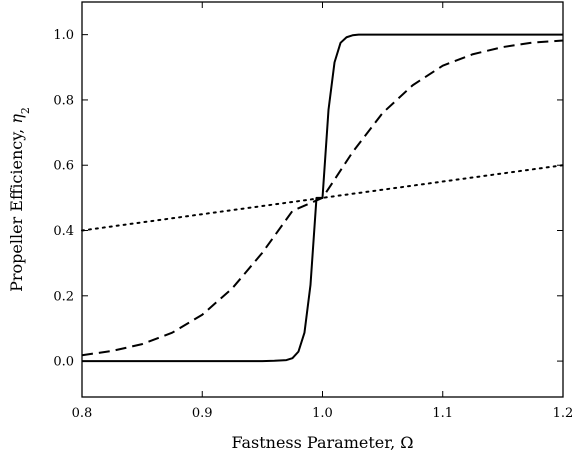 This screenshot has height=462, width=573. What do you see at coordinates (563, 413) in the screenshot?
I see `x-tick-label: 1.2` at bounding box center [563, 413].